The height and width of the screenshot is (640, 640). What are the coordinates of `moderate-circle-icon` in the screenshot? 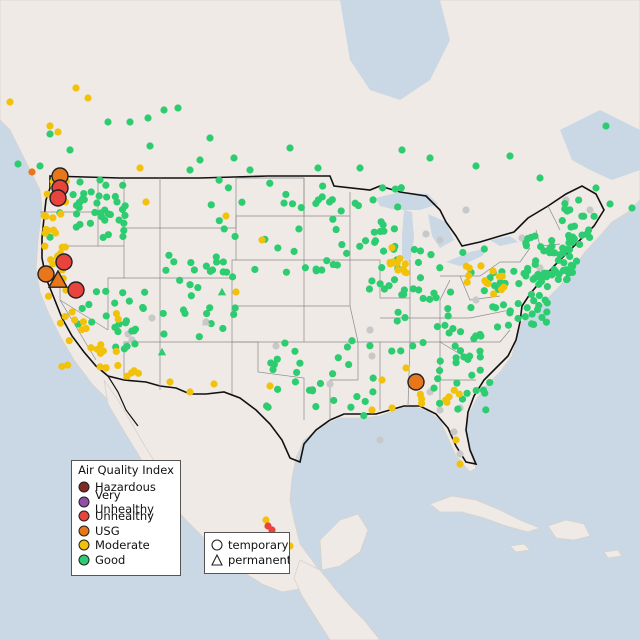 It's located at (84, 545).